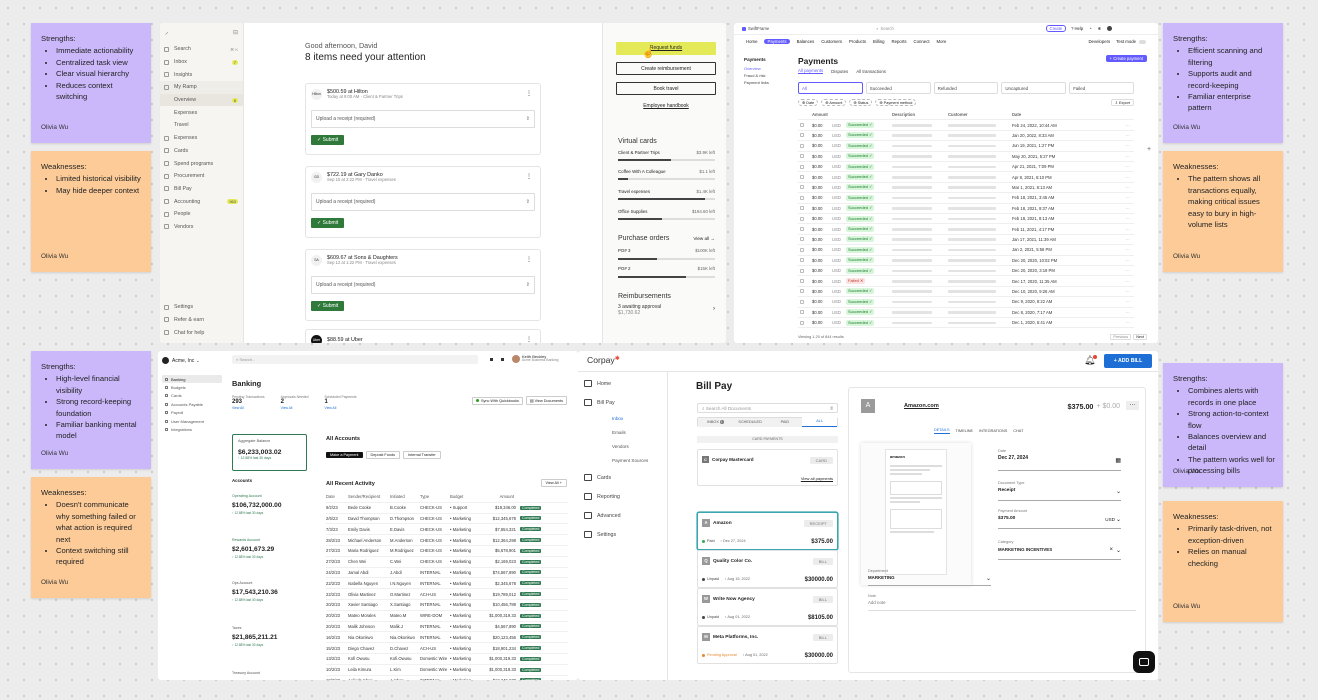 This screenshot has height=700, width=1318. What do you see at coordinates (819, 422) in the screenshot?
I see `bill-tab: ALL` at bounding box center [819, 422].